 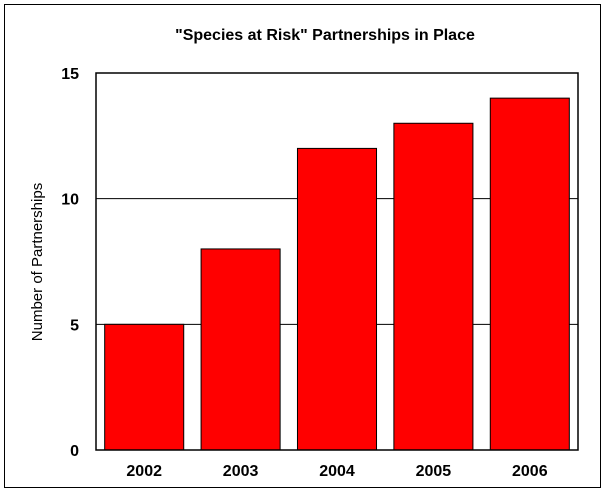 I want to click on bar-2006, so click(x=529, y=274).